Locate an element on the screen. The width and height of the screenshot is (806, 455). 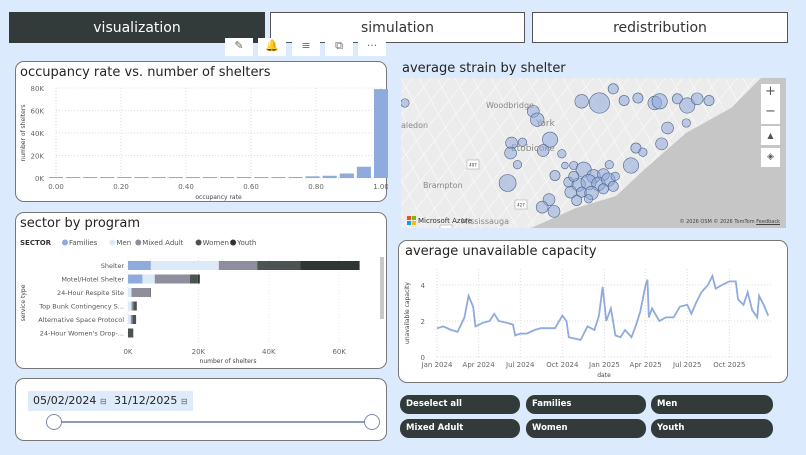
x-tick-label: Jan 2025 is located at coordinates (604, 365).